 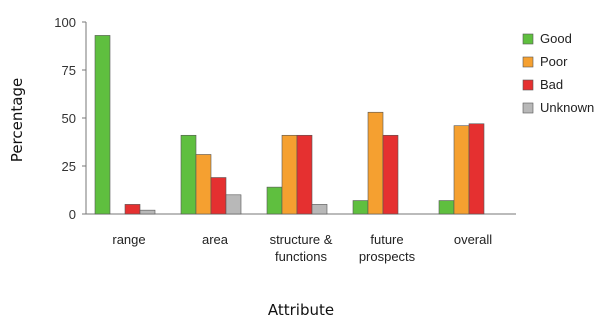 What do you see at coordinates (69, 166) in the screenshot?
I see `y-tick-label: 25` at bounding box center [69, 166].